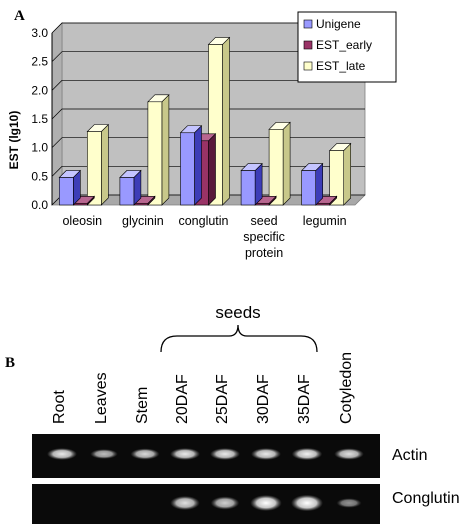 The height and width of the screenshot is (529, 474). What do you see at coordinates (304, 399) in the screenshot?
I see `lane-label-35daf: 35DAF` at bounding box center [304, 399].